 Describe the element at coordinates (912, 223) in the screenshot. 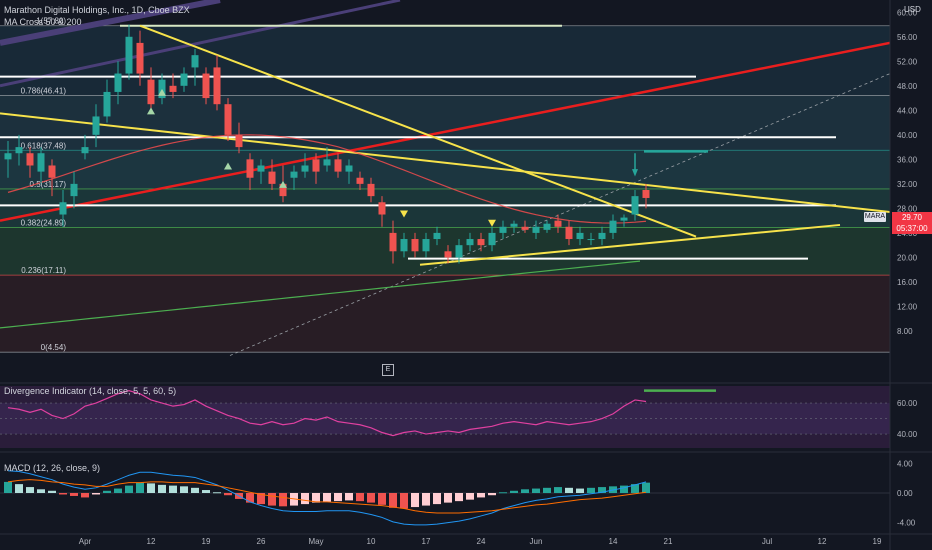

I see `last-price-badge: 29.70 05:37:00` at that location.